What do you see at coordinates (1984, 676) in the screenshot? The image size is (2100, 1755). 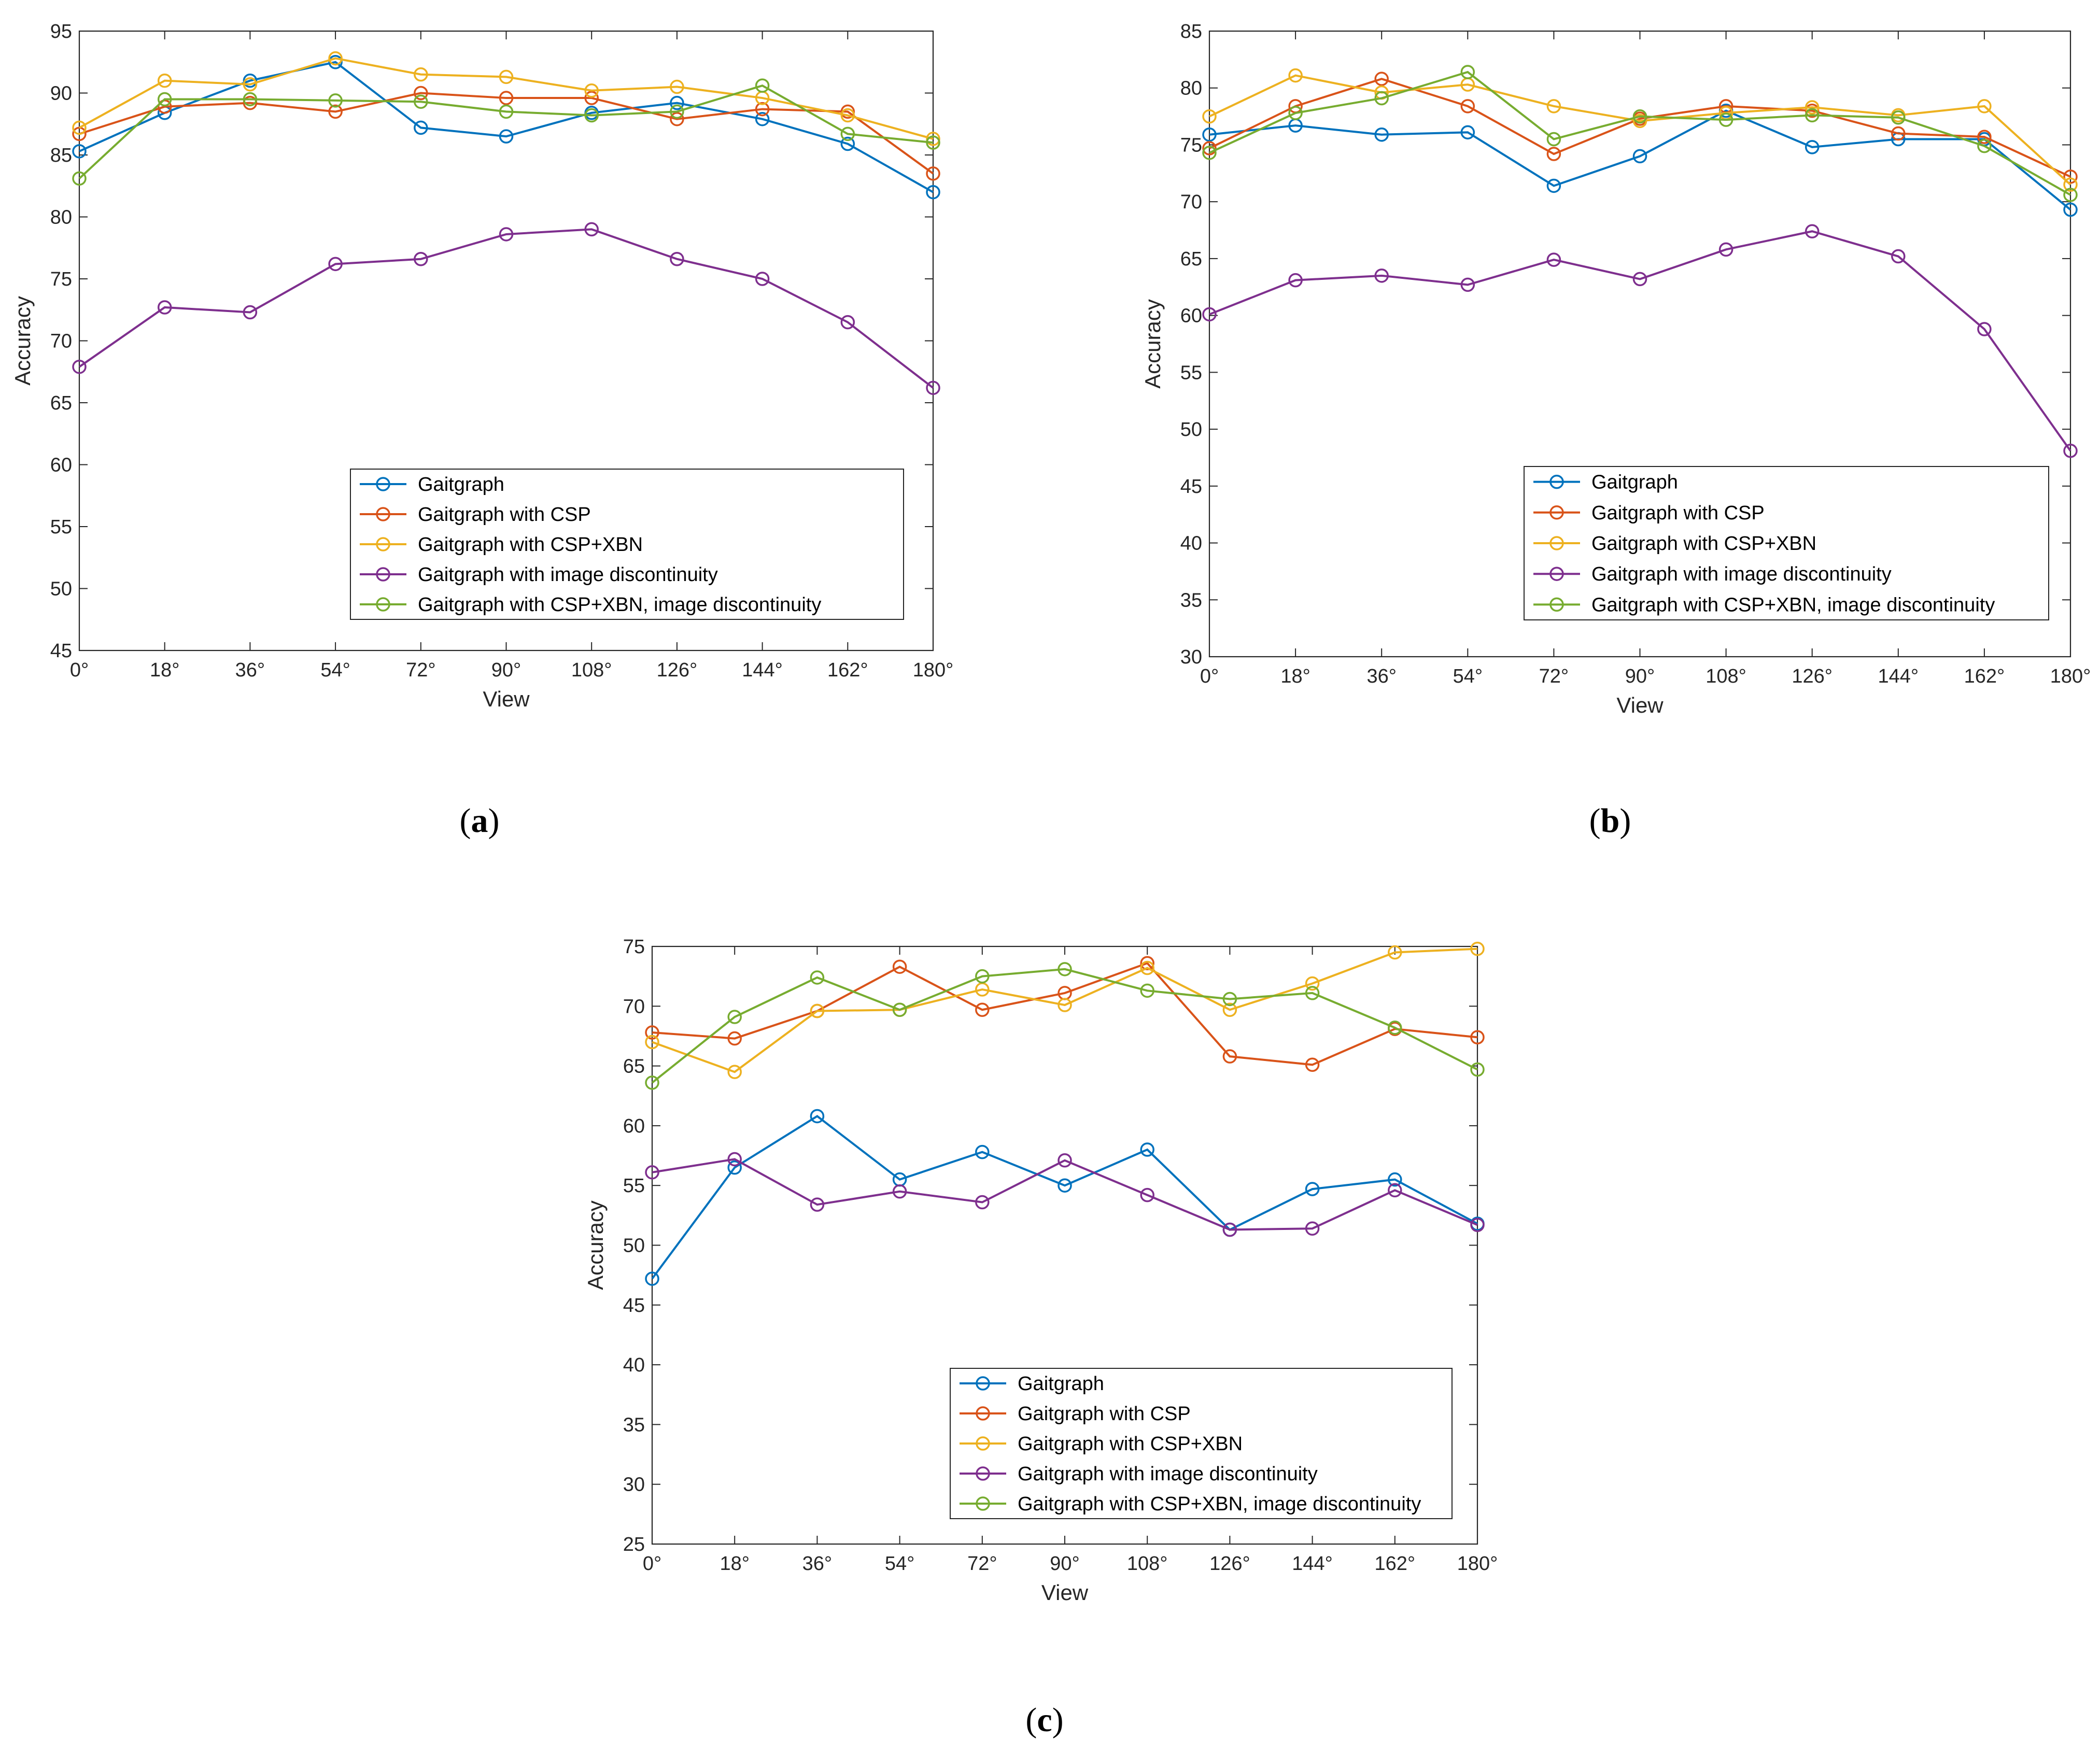 I see `x-tick-label: 162°` at bounding box center [1984, 676].